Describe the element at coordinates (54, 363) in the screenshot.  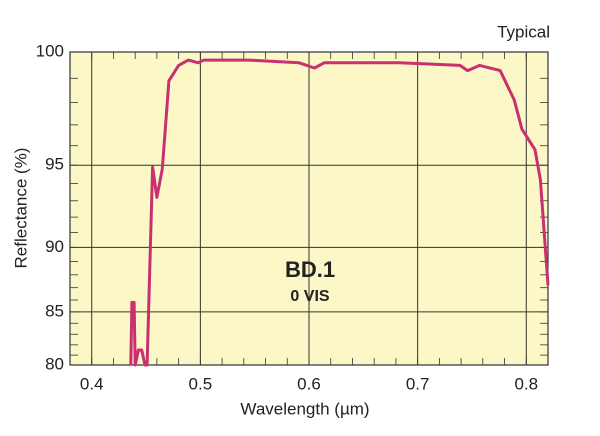
I see `y-tick-label: 80` at that location.